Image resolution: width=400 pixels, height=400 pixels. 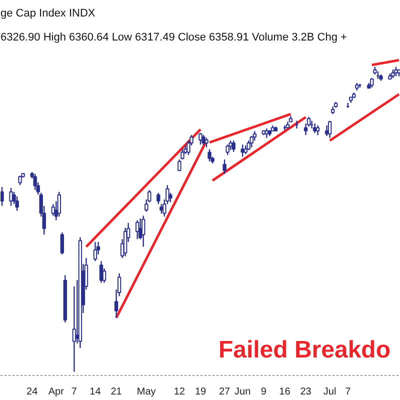 What do you see at coordinates (146, 392) in the screenshot?
I see `x-tick-label: May` at bounding box center [146, 392].